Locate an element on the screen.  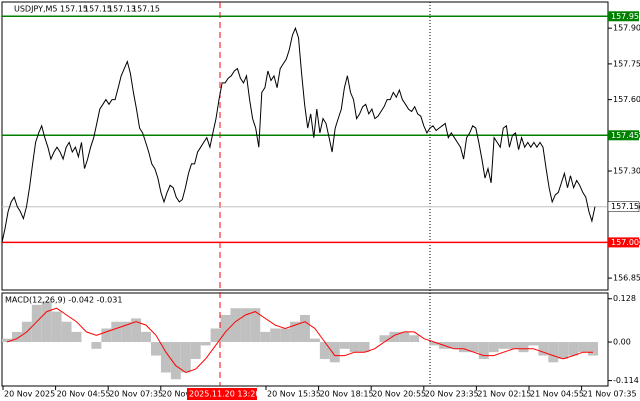
cursor-label-box is located at coordinates (222, 394).